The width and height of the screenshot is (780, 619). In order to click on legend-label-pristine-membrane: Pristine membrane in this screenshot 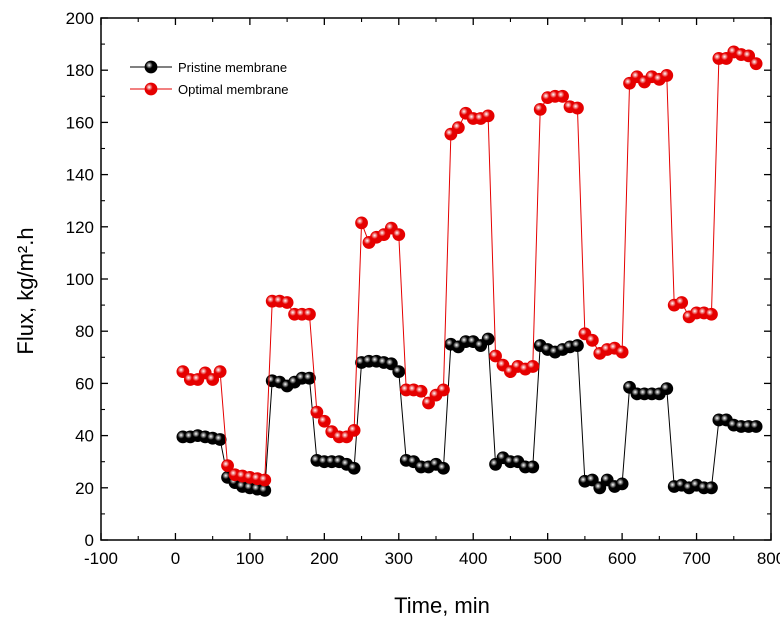, I will do `click(232, 67)`.